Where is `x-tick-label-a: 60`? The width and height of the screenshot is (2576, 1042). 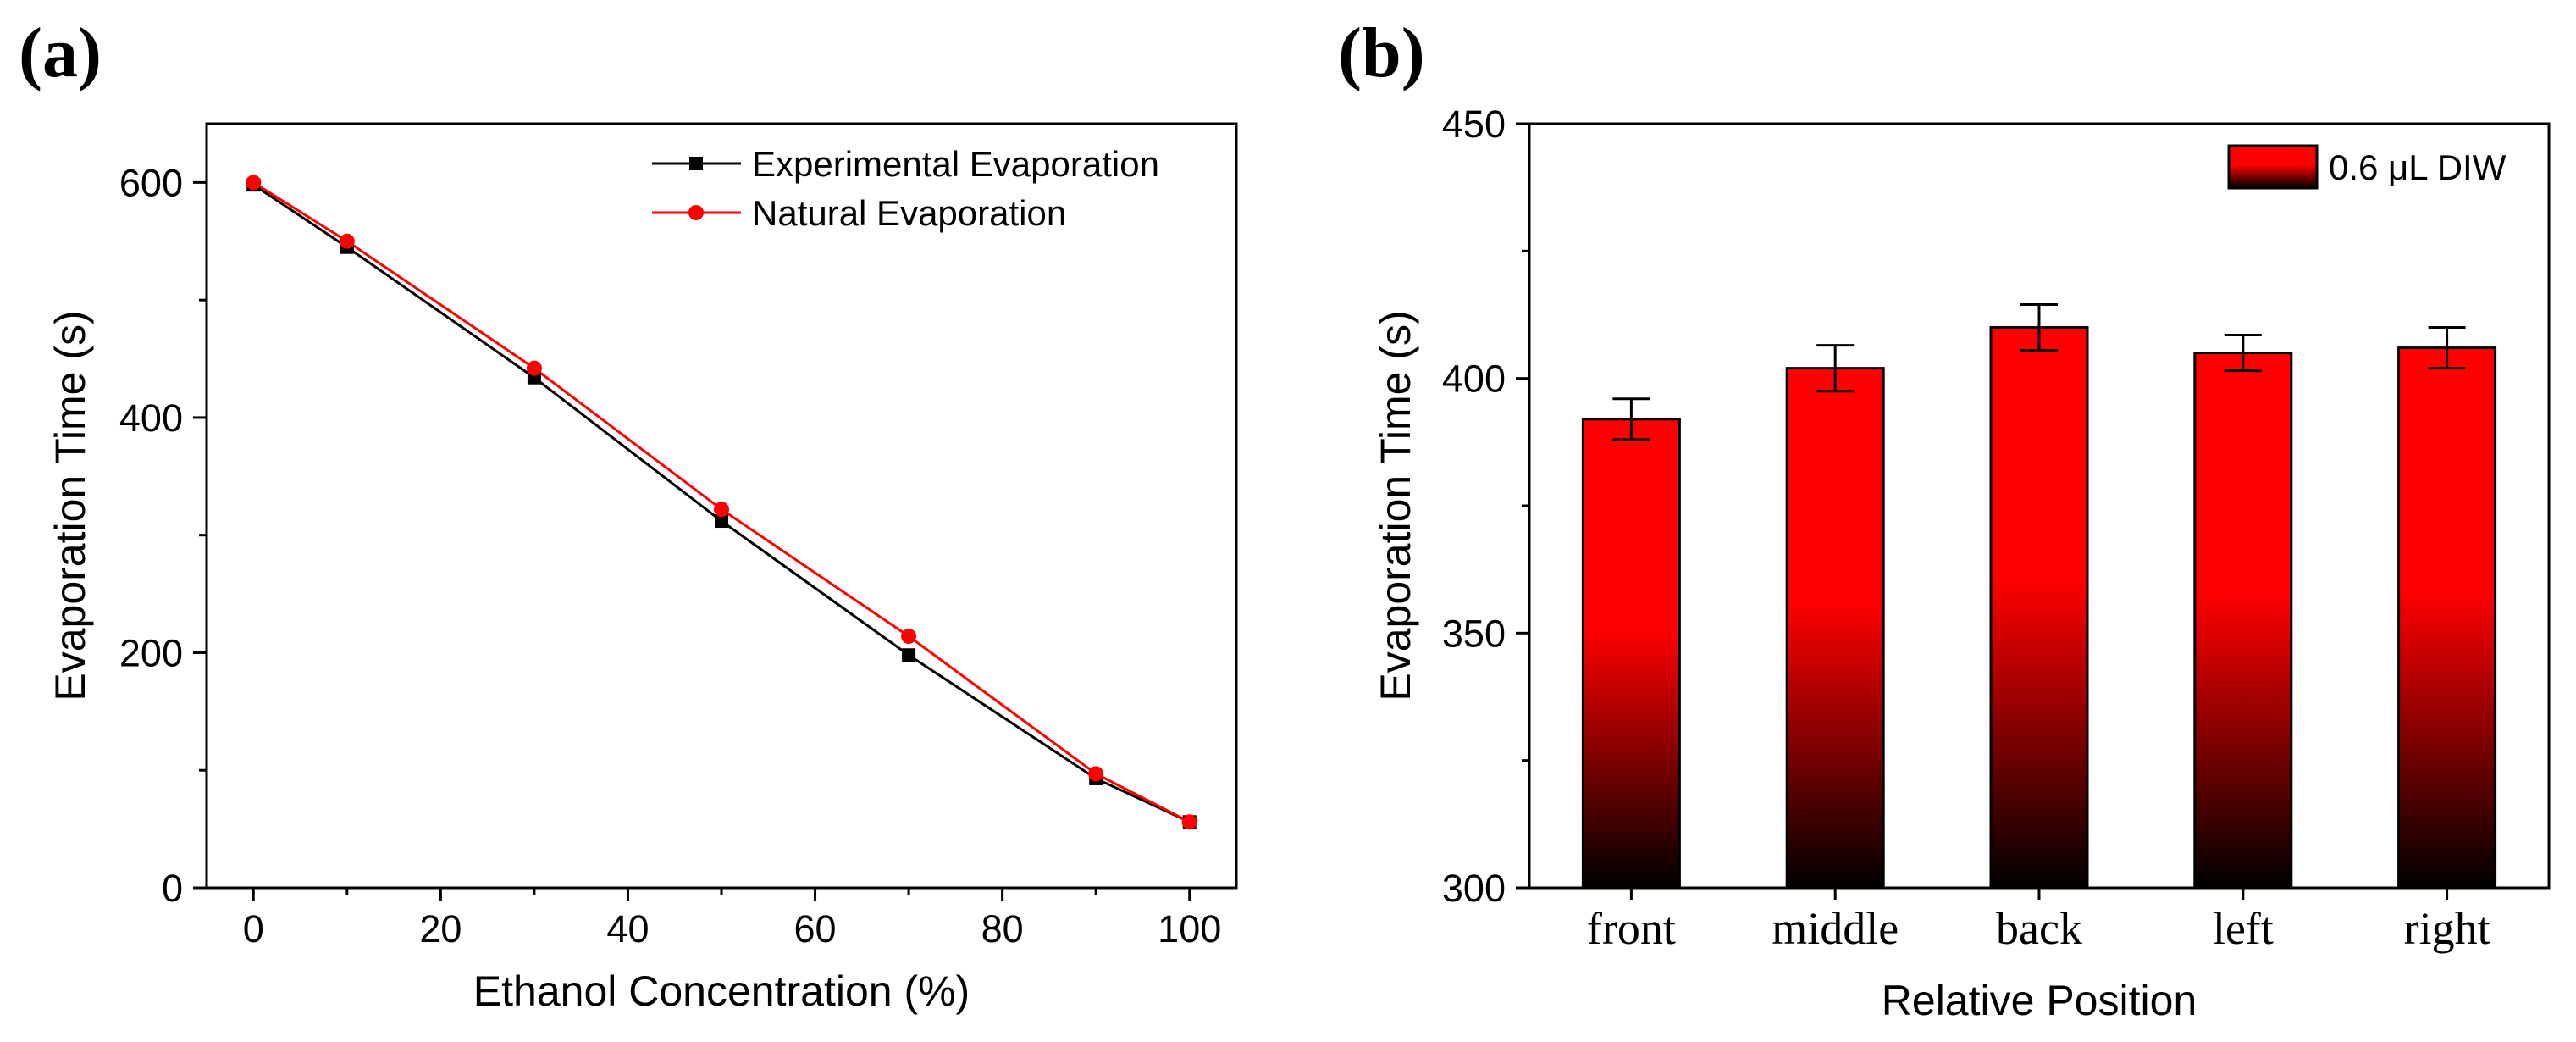
x-tick-label-a: 60 is located at coordinates (815, 929).